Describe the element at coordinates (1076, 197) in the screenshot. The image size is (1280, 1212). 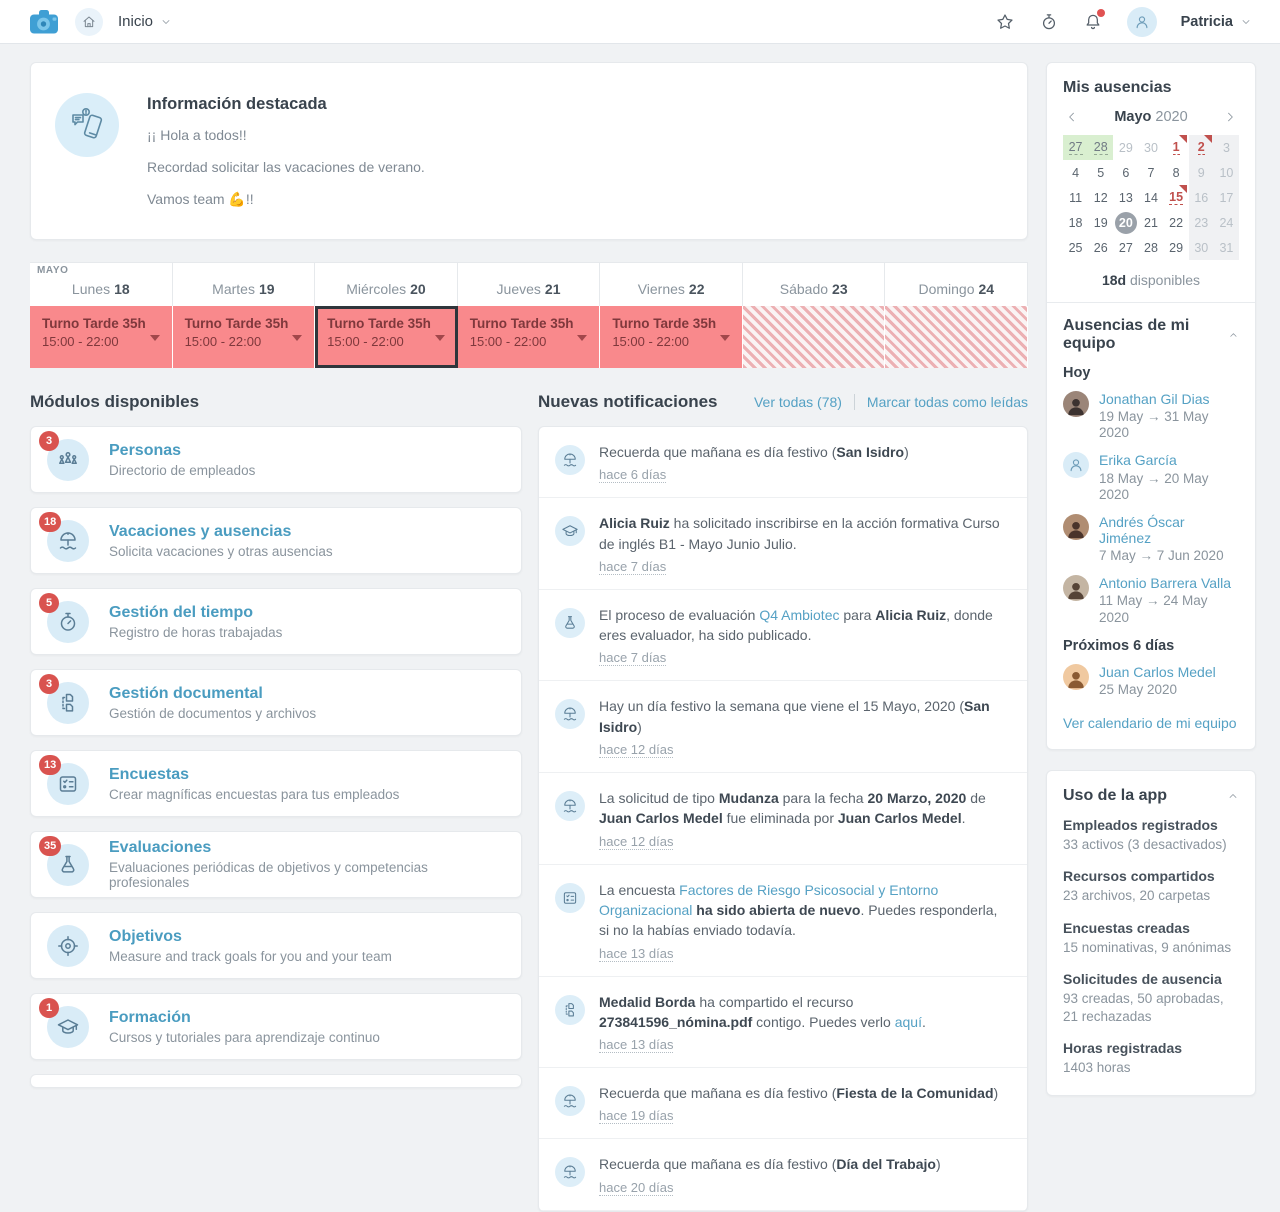
I see `calendar-day: 11` at that location.